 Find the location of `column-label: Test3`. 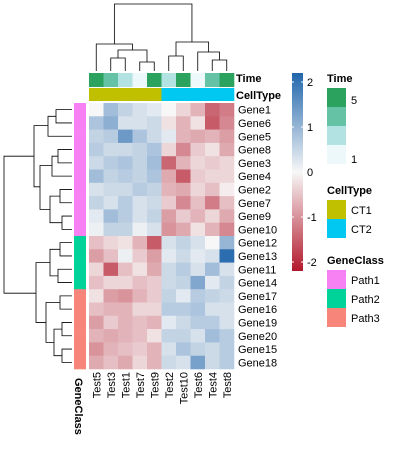

column-label: Test3 is located at coordinates (112, 385).